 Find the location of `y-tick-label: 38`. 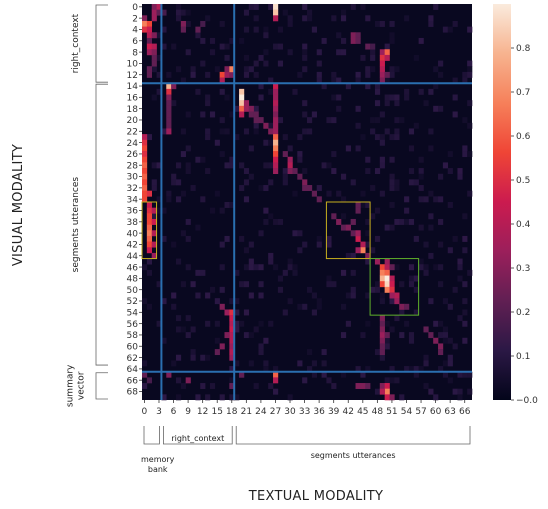

y-tick-label: 38 is located at coordinates (133, 223).